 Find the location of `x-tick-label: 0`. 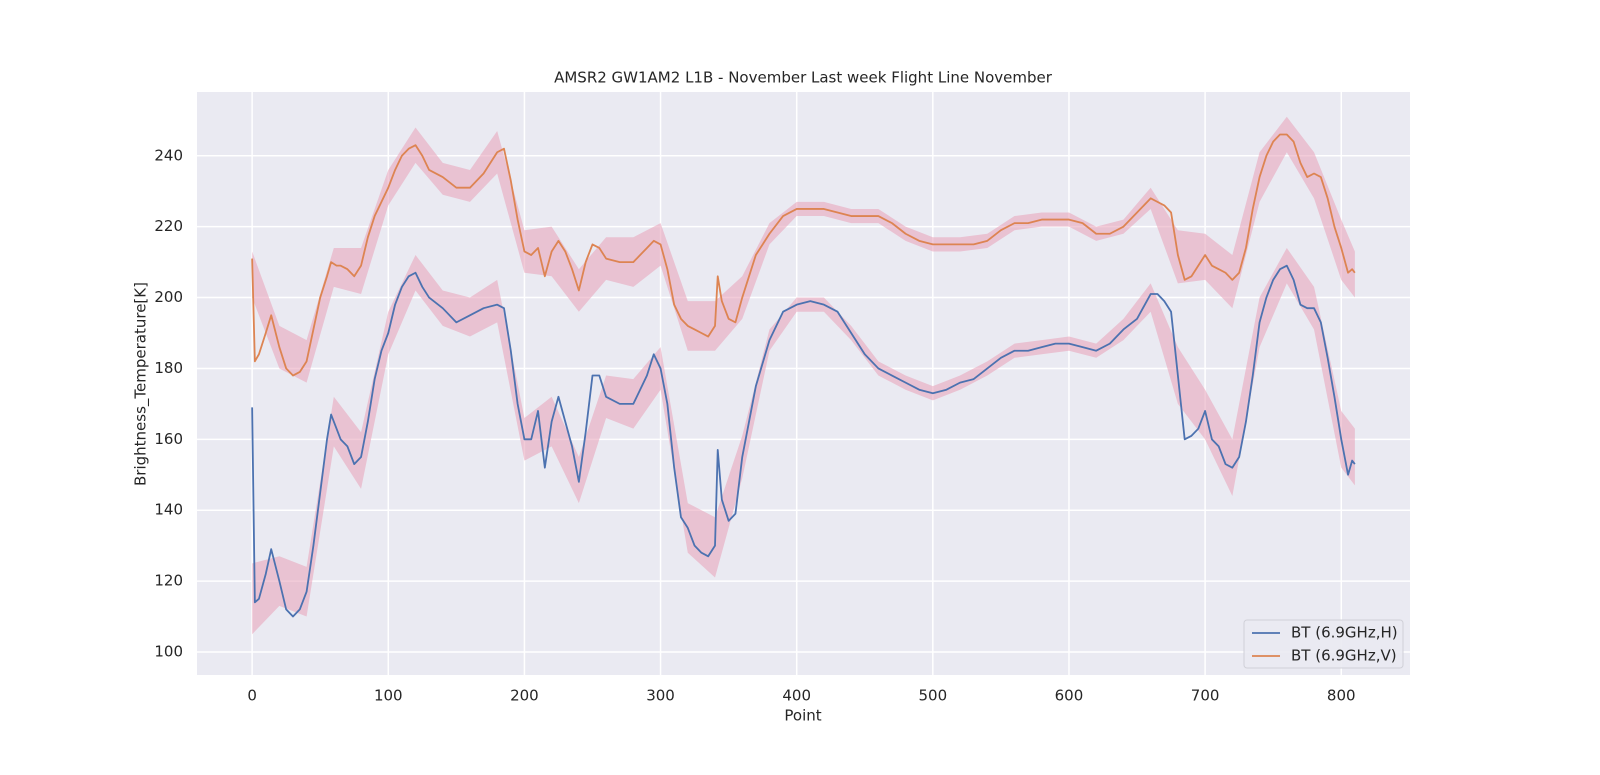

x-tick-label: 0 is located at coordinates (252, 696).